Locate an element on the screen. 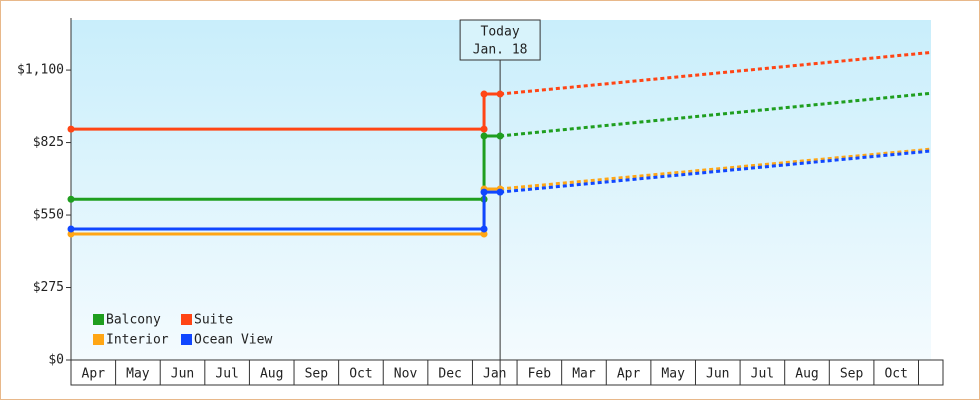 This screenshot has width=980, height=400. y-tick-label: $0 is located at coordinates (56, 360).